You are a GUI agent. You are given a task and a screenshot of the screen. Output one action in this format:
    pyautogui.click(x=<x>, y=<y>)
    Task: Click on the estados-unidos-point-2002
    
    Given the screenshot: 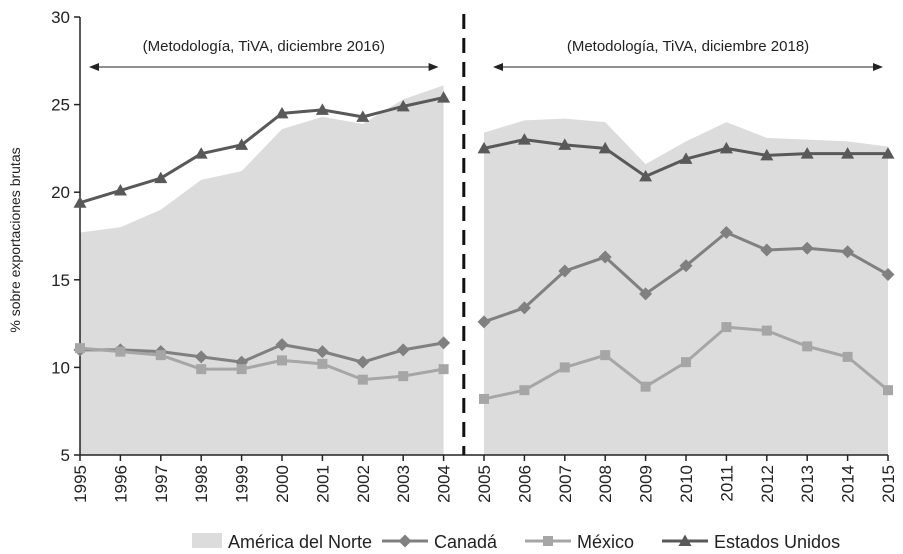 What is the action you would take?
    pyautogui.click(x=363, y=116)
    